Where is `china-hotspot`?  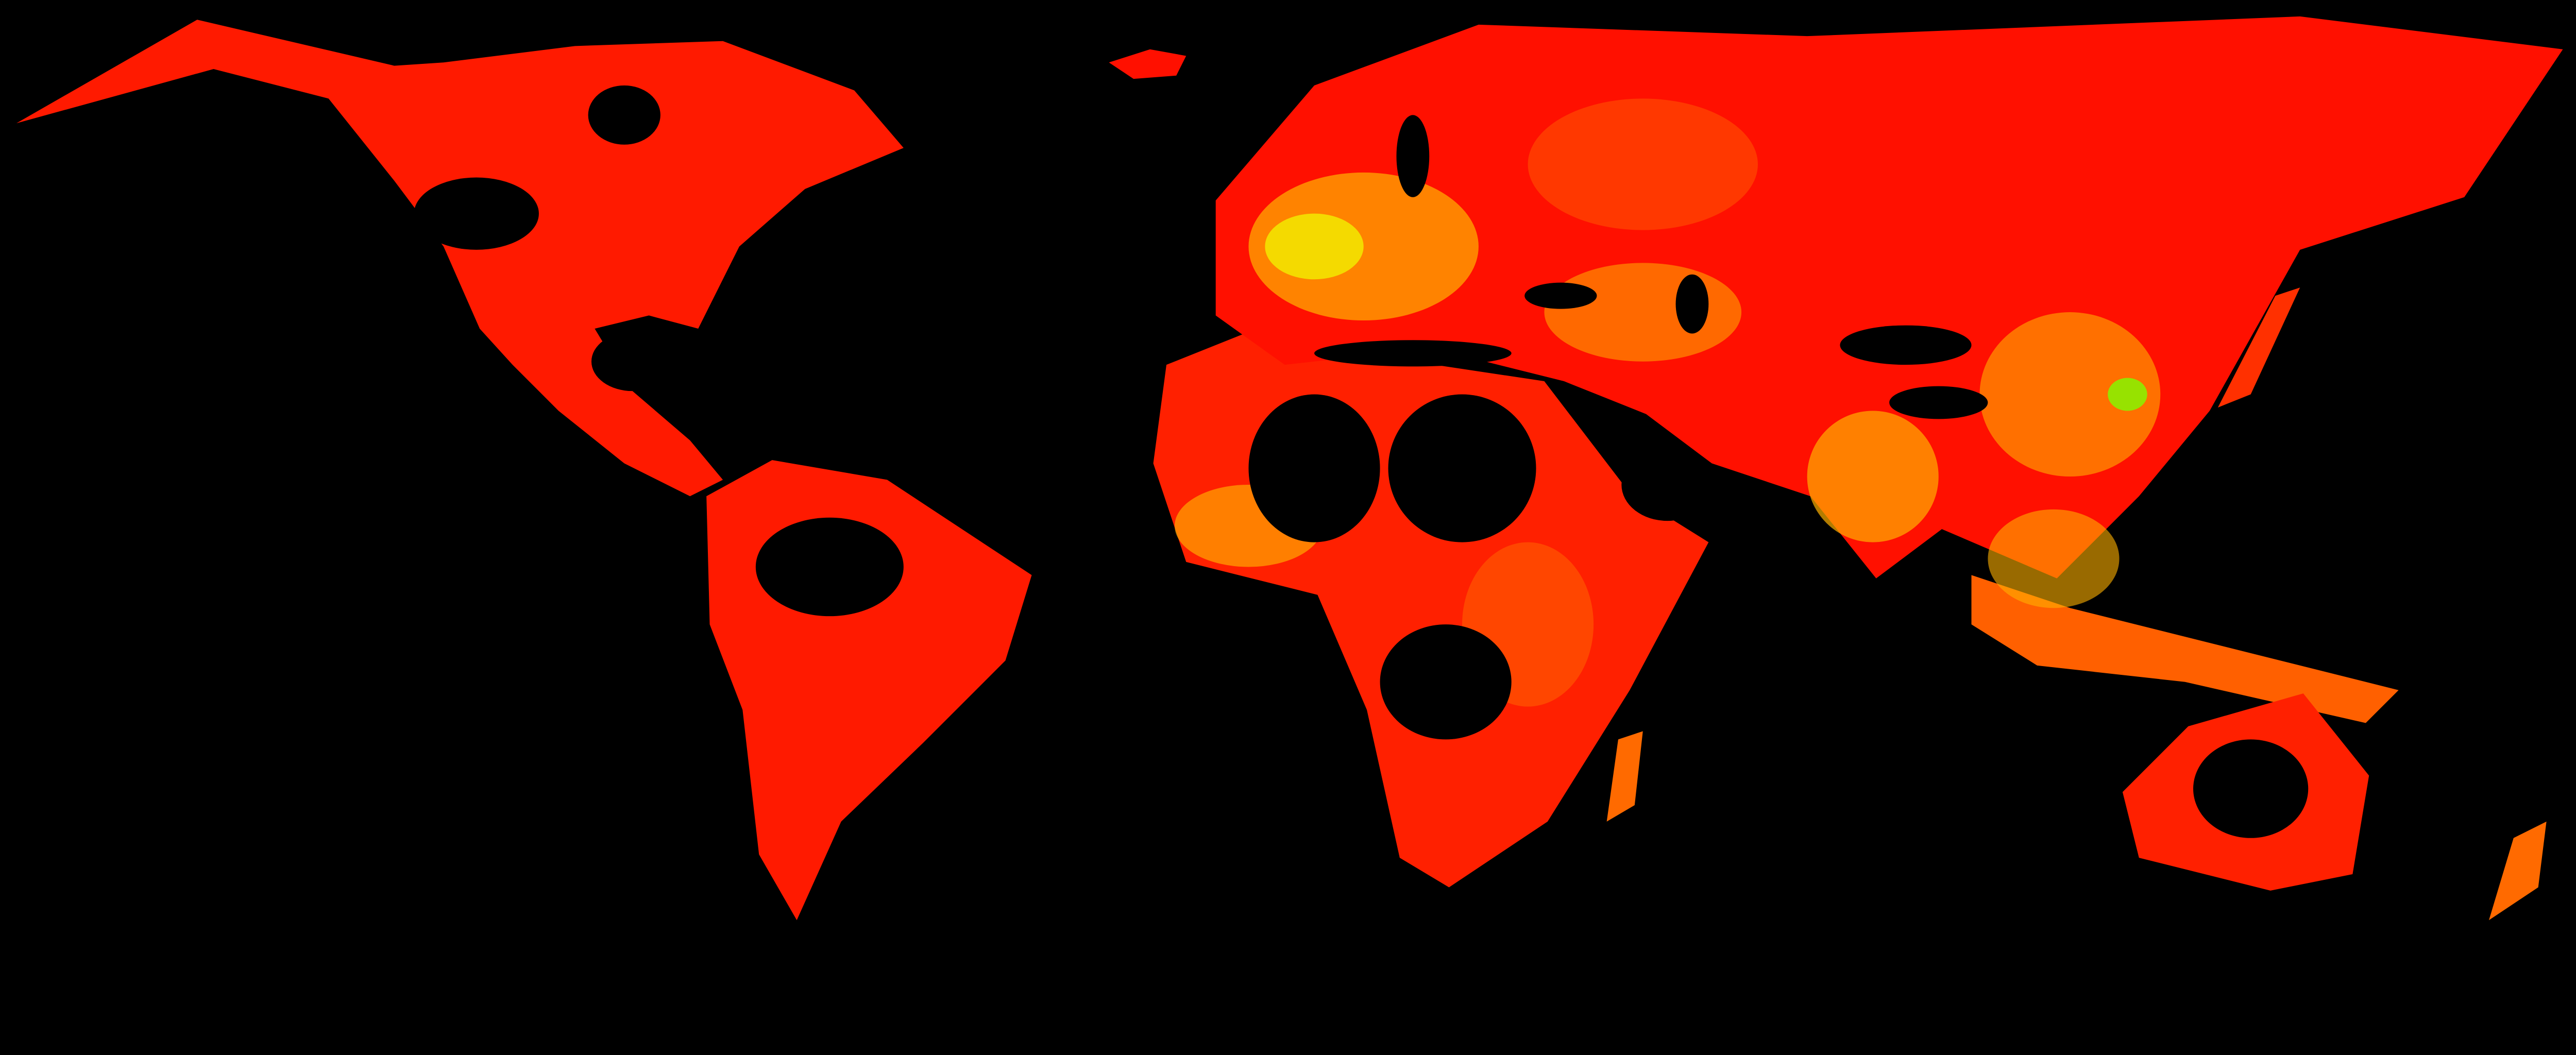 china-hotspot is located at coordinates (2128, 395).